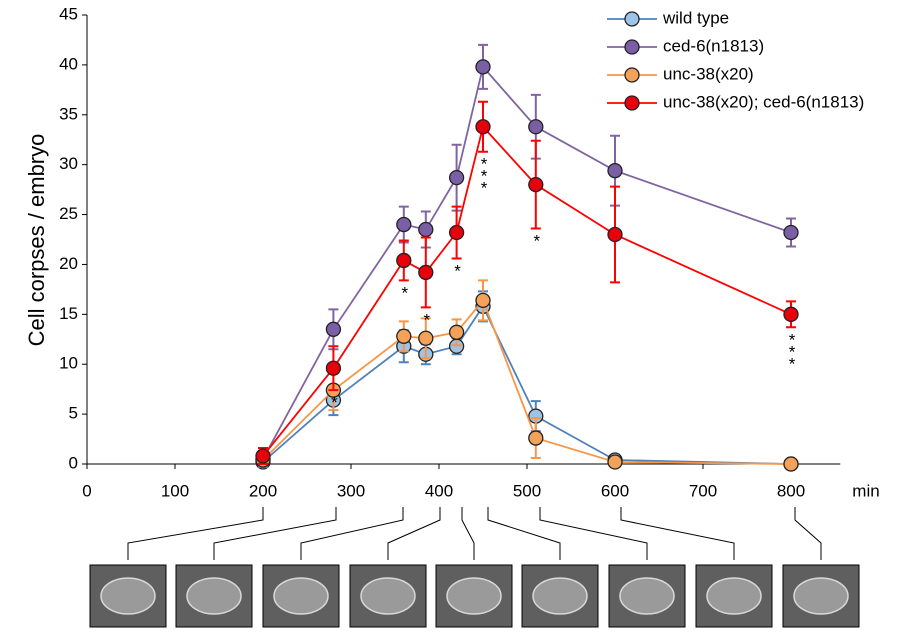  I want to click on x-tick-label: 600, so click(615, 490).